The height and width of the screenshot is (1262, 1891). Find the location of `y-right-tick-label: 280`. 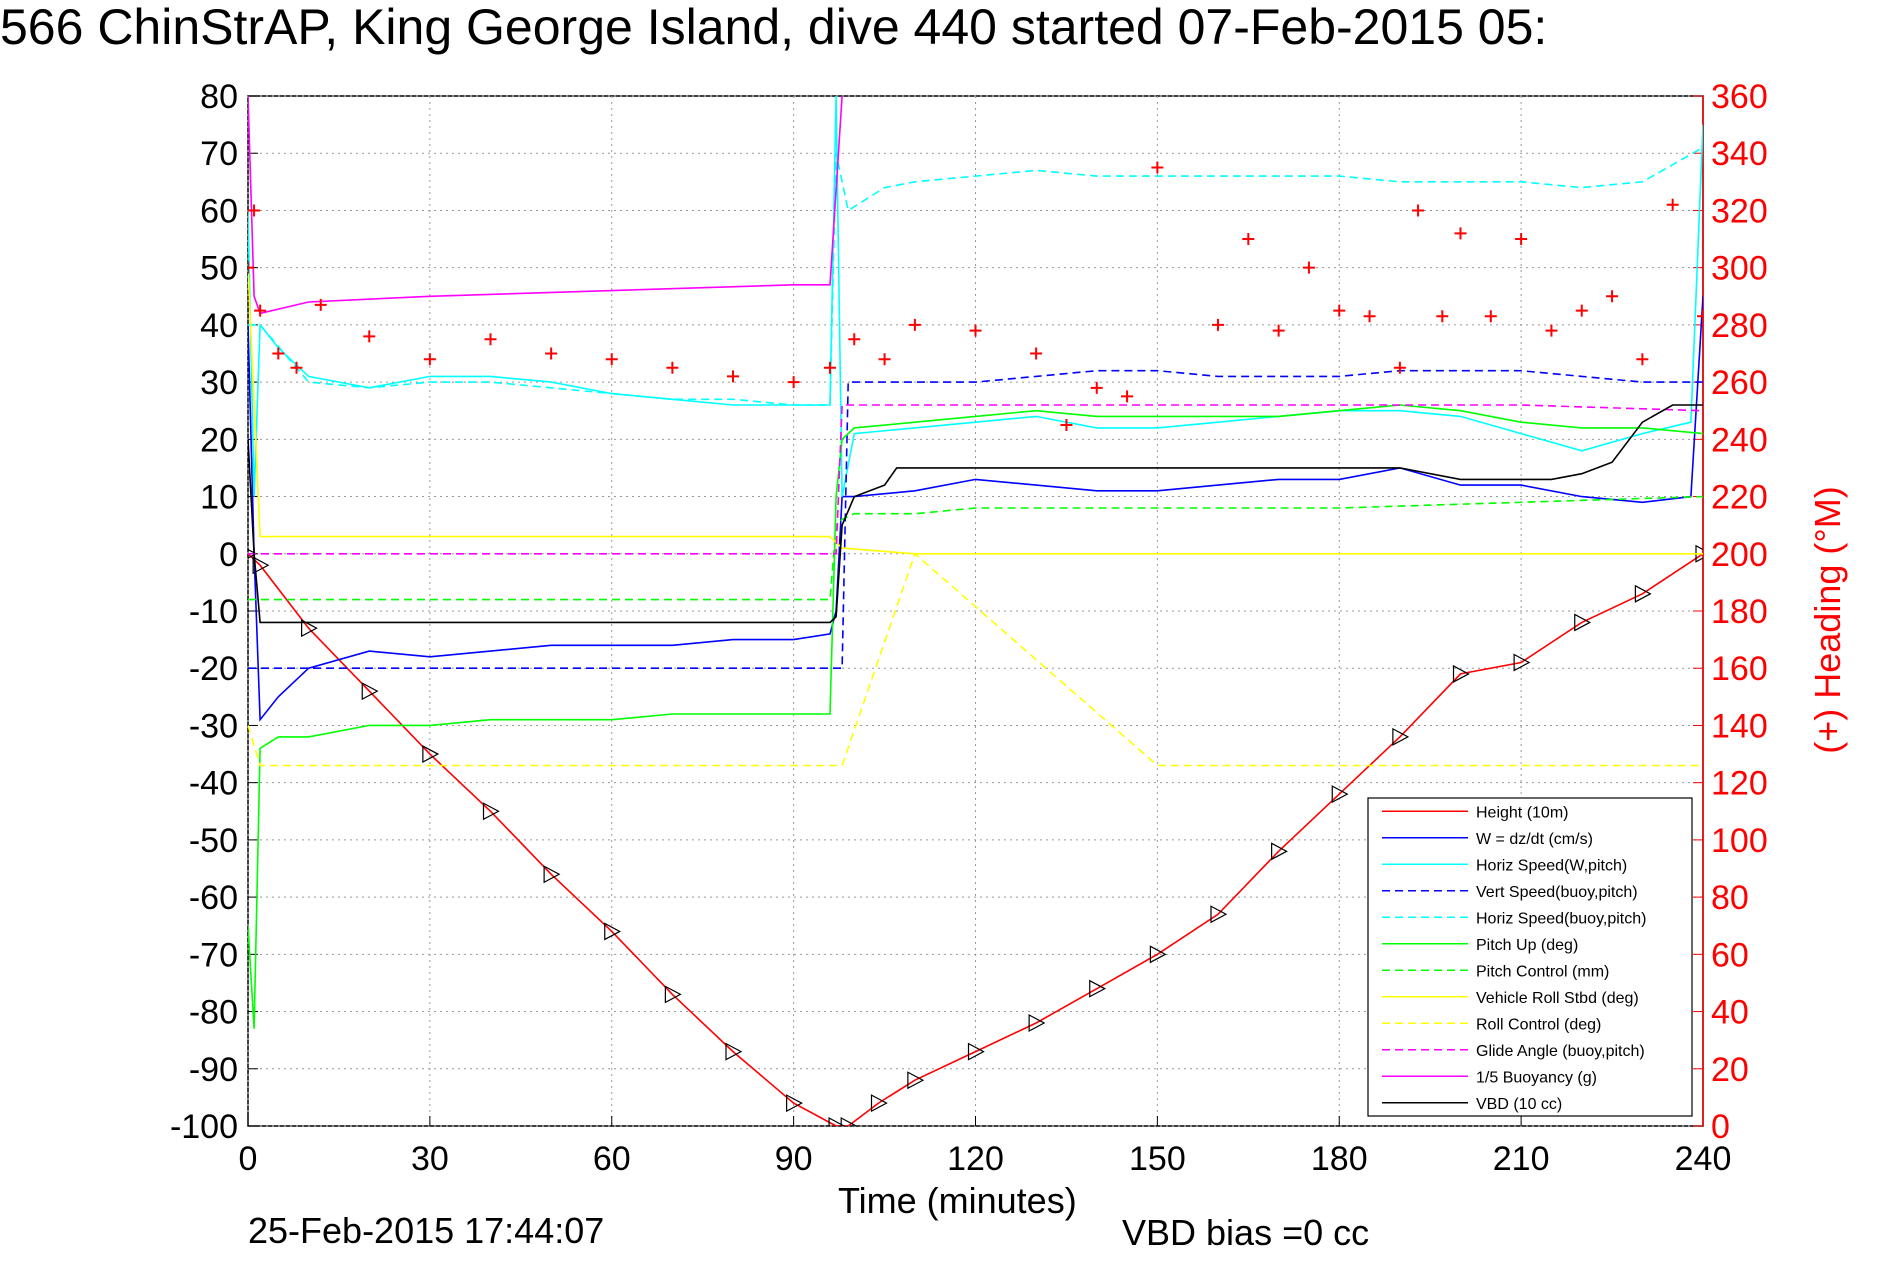

y-right-tick-label: 280 is located at coordinates (1739, 326).